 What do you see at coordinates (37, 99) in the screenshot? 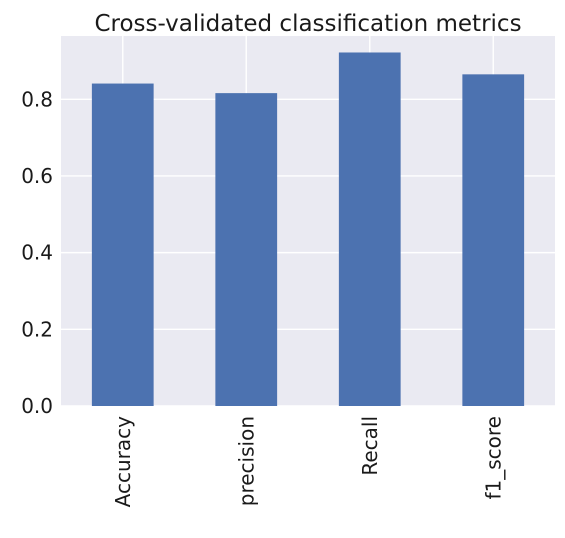
I see `y-tick-label: 0.8` at bounding box center [37, 99].